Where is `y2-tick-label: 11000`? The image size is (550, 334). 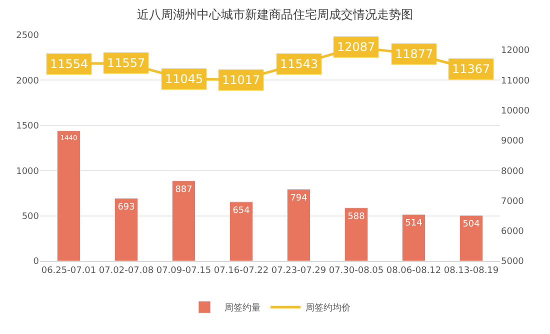
y2-tick-label: 11000 is located at coordinates (515, 81).